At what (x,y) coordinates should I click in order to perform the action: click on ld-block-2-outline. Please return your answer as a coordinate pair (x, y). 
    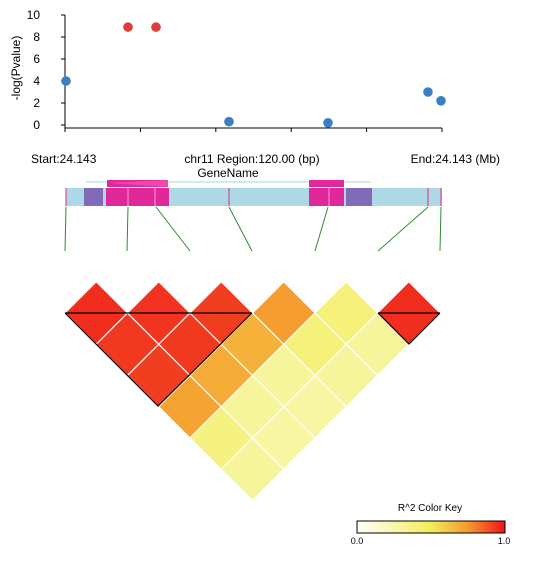
    Looking at the image, I should click on (409, 328).